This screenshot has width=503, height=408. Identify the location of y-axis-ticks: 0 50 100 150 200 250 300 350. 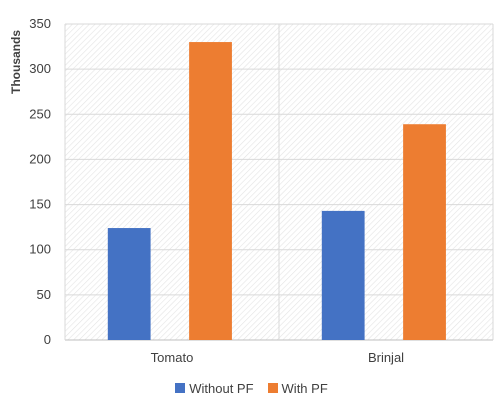
(40, 181).